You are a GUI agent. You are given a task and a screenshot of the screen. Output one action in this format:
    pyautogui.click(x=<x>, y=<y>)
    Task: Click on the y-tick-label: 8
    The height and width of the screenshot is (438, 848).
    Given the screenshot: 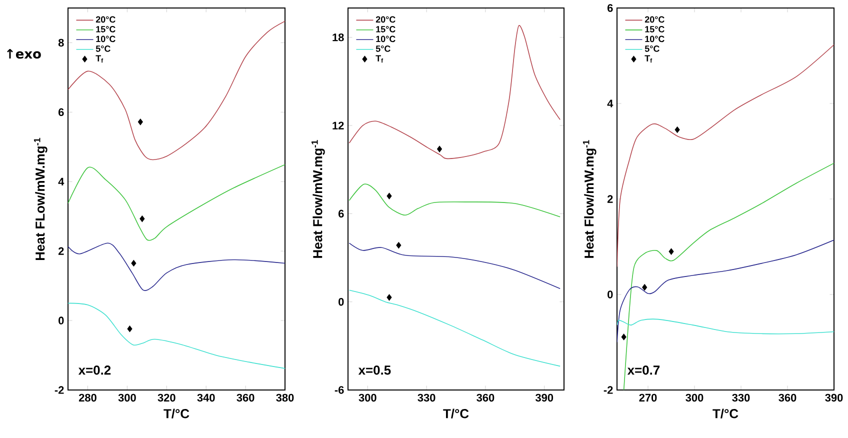 What is the action you would take?
    pyautogui.click(x=61, y=42)
    